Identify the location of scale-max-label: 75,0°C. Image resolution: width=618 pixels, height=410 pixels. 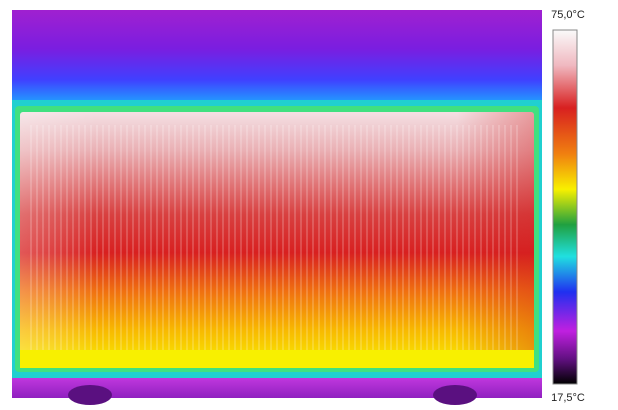
(568, 15).